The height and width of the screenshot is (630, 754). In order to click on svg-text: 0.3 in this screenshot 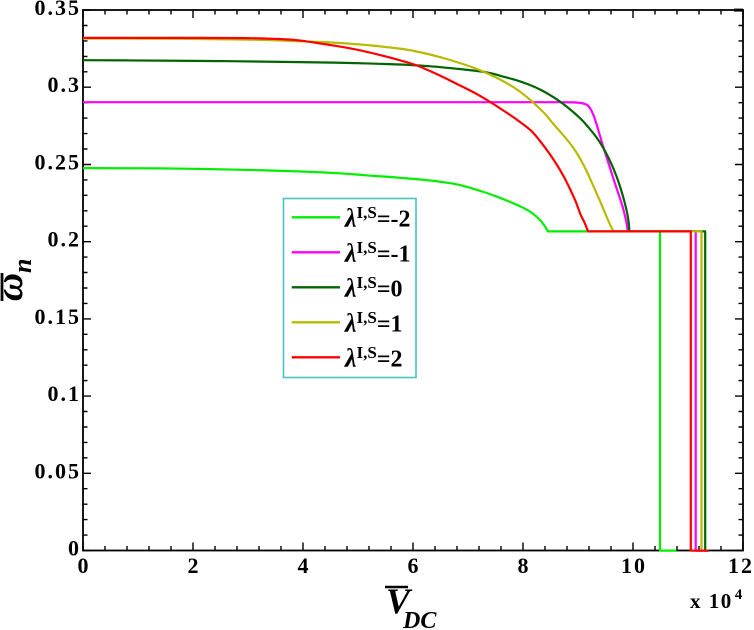, I will do `click(65, 84)`.